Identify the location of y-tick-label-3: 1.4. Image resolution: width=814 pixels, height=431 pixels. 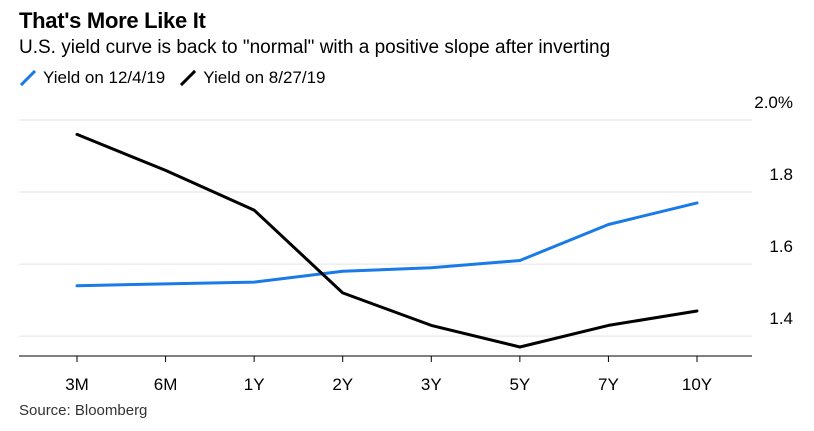
(781, 318).